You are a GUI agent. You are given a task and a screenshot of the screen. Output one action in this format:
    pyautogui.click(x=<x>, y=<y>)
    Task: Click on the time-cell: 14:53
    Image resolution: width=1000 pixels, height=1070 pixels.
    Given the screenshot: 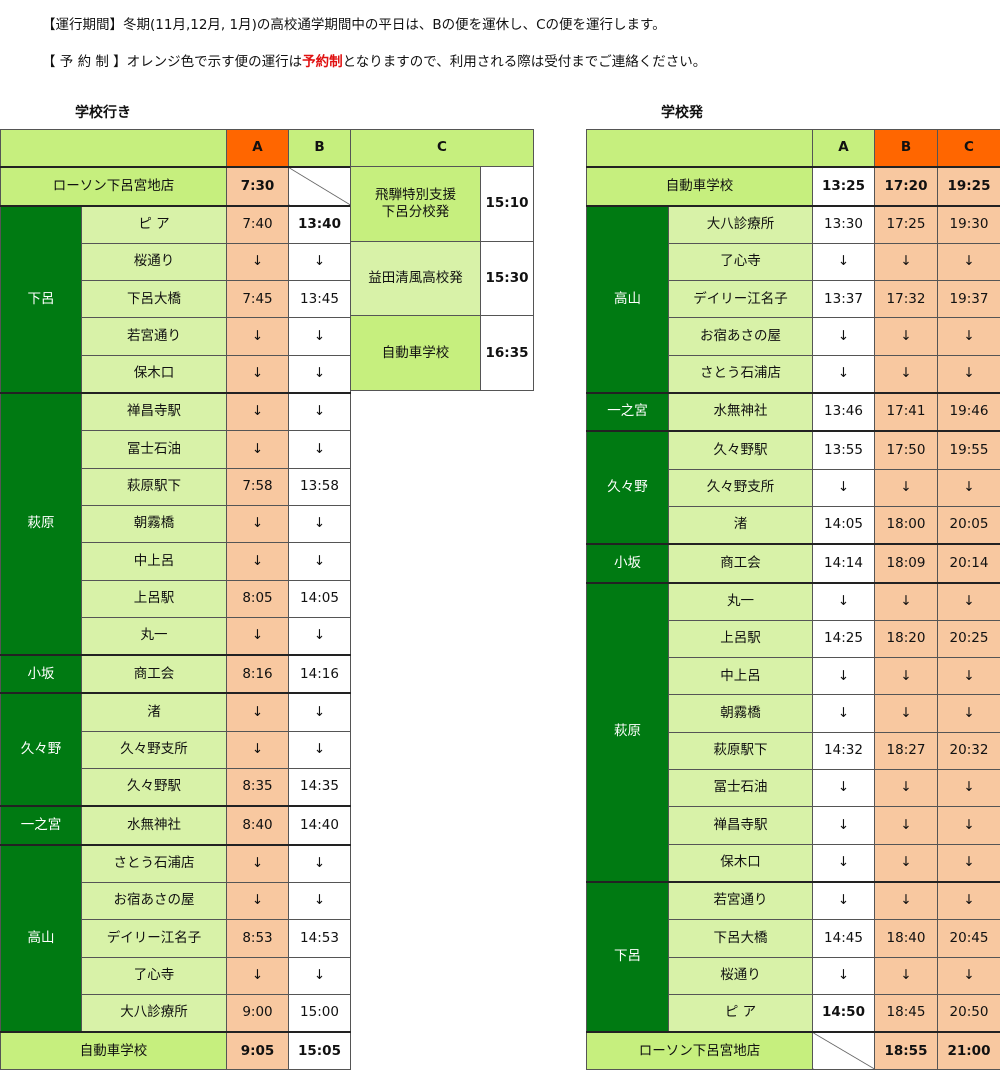 What is the action you would take?
    pyautogui.click(x=320, y=938)
    